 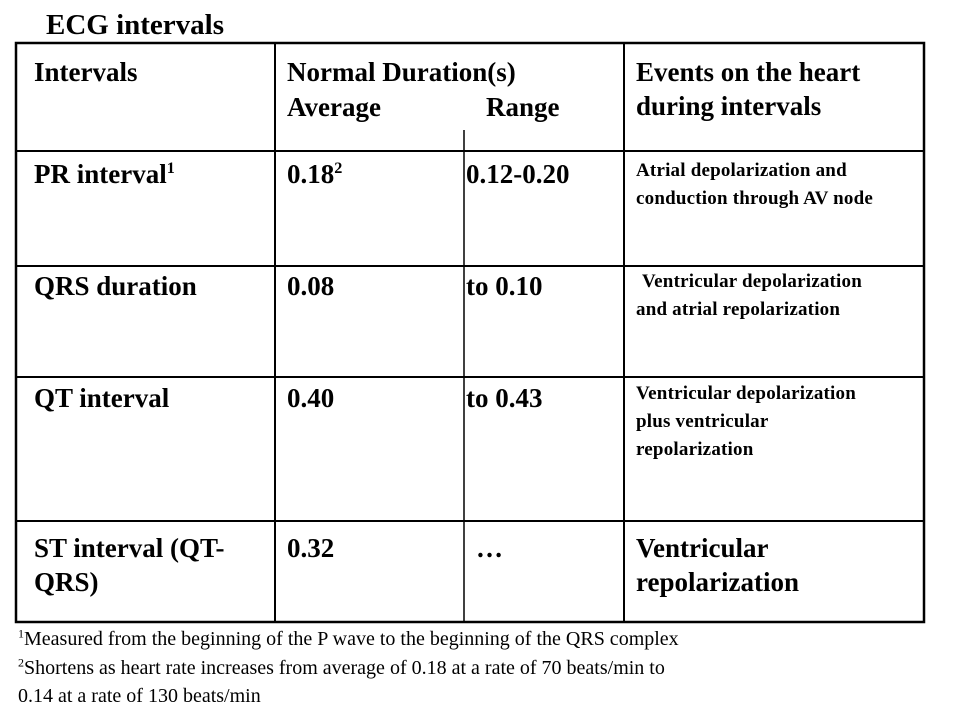 I want to click on range-value: to 0.43, so click(x=504, y=398).